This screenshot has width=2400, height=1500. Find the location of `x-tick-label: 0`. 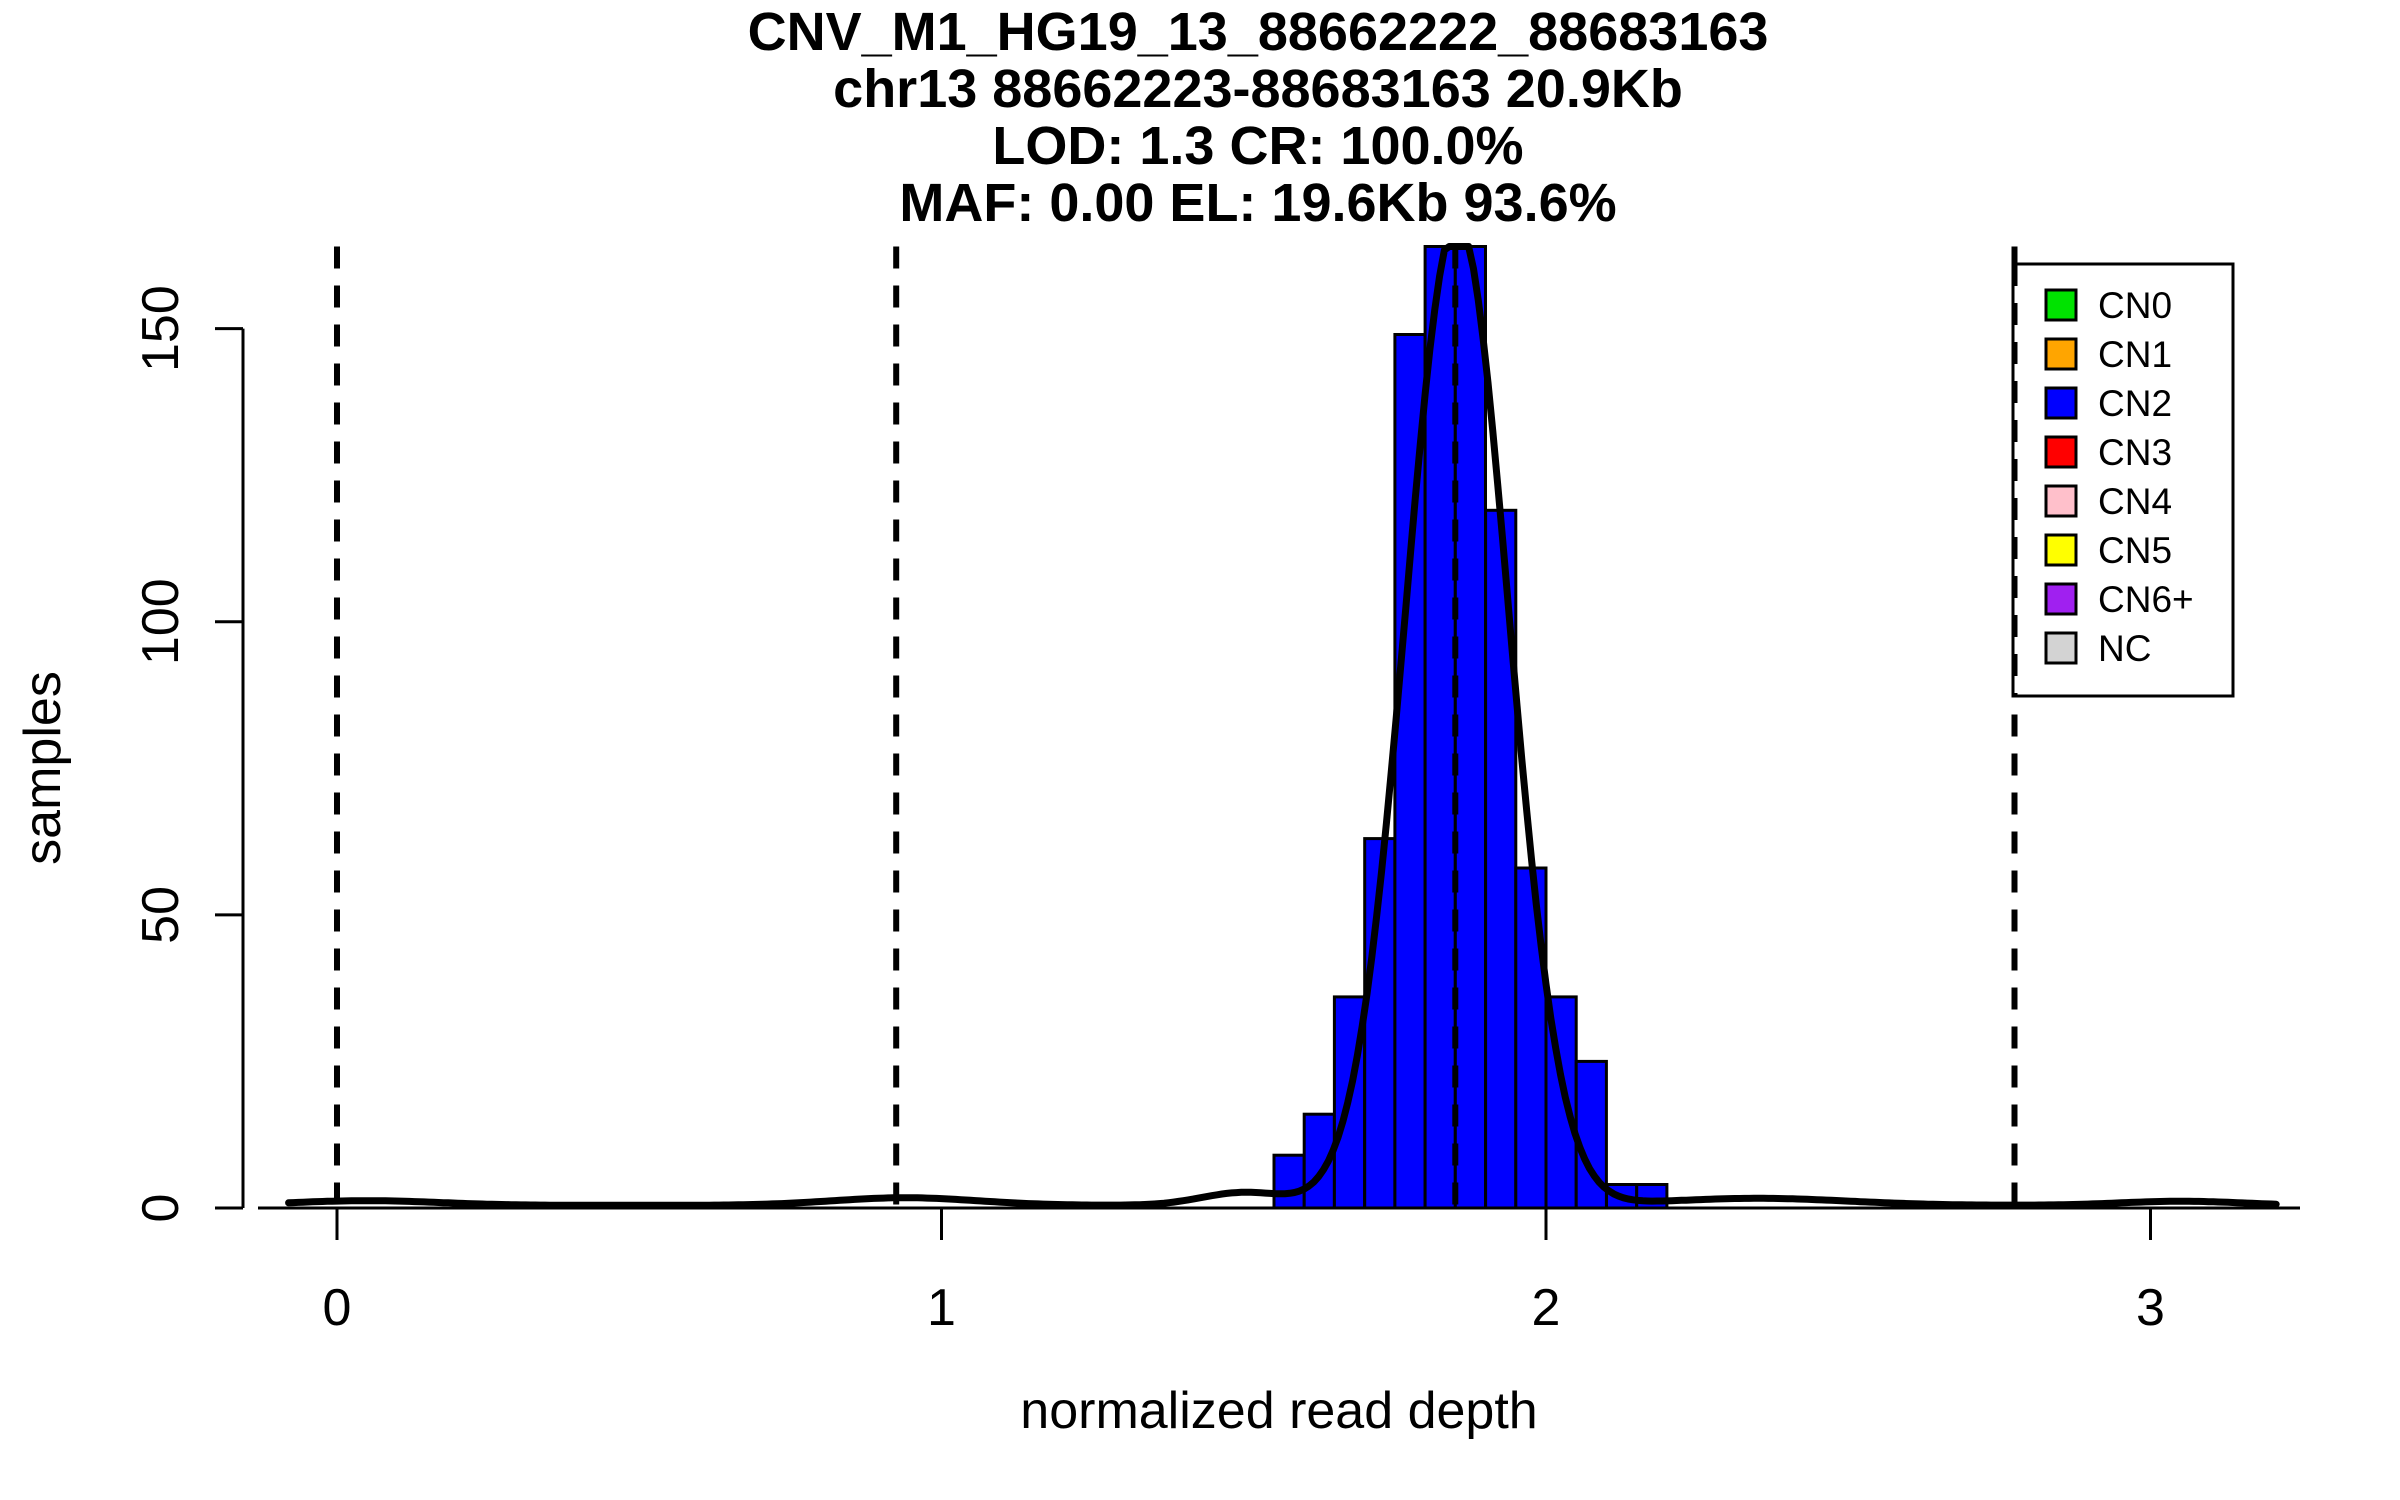

x-tick-label: 0 is located at coordinates (337, 1308).